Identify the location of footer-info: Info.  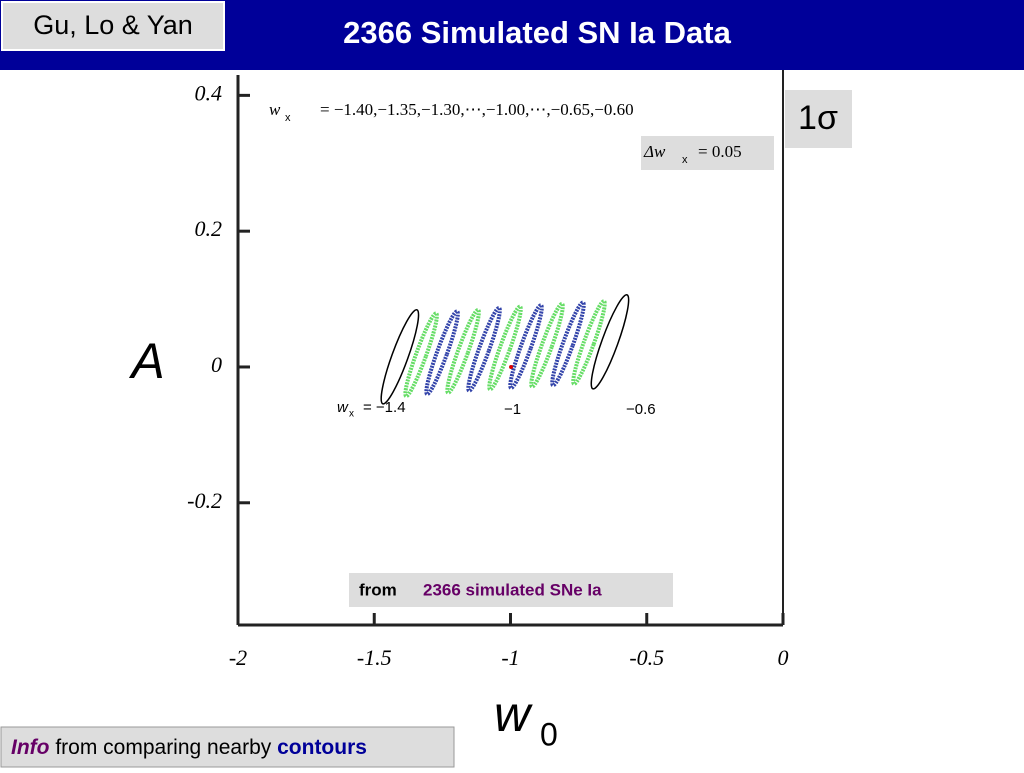
(30, 747).